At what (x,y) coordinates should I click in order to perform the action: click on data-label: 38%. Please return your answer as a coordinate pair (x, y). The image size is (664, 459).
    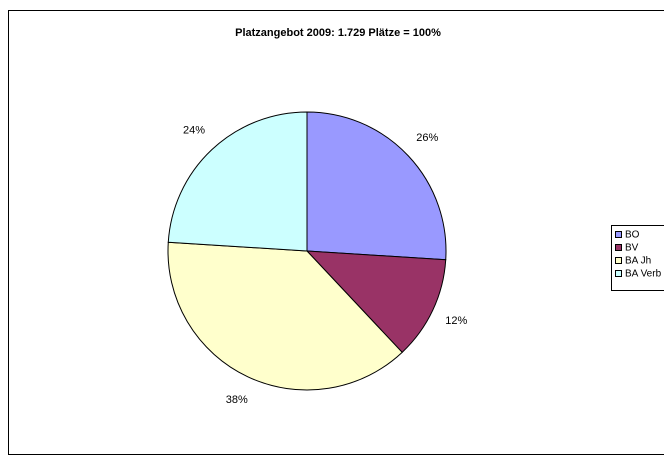
    Looking at the image, I should click on (237, 400).